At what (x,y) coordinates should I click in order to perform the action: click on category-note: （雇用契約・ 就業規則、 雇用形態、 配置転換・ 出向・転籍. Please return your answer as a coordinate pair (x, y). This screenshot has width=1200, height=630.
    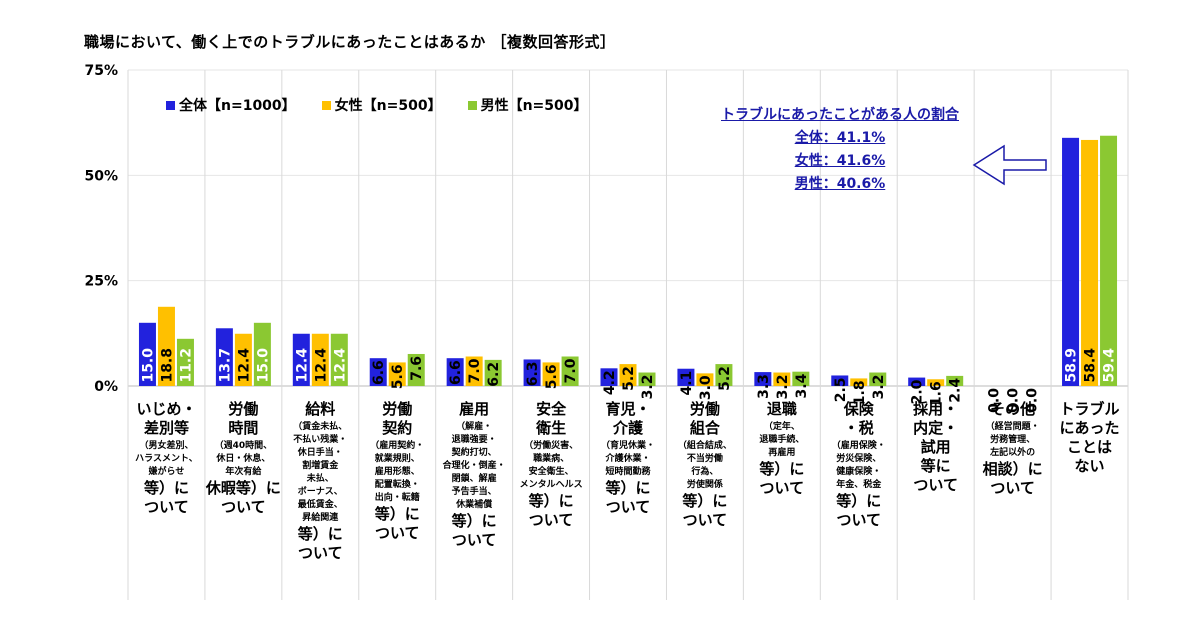
    Looking at the image, I should click on (397, 472).